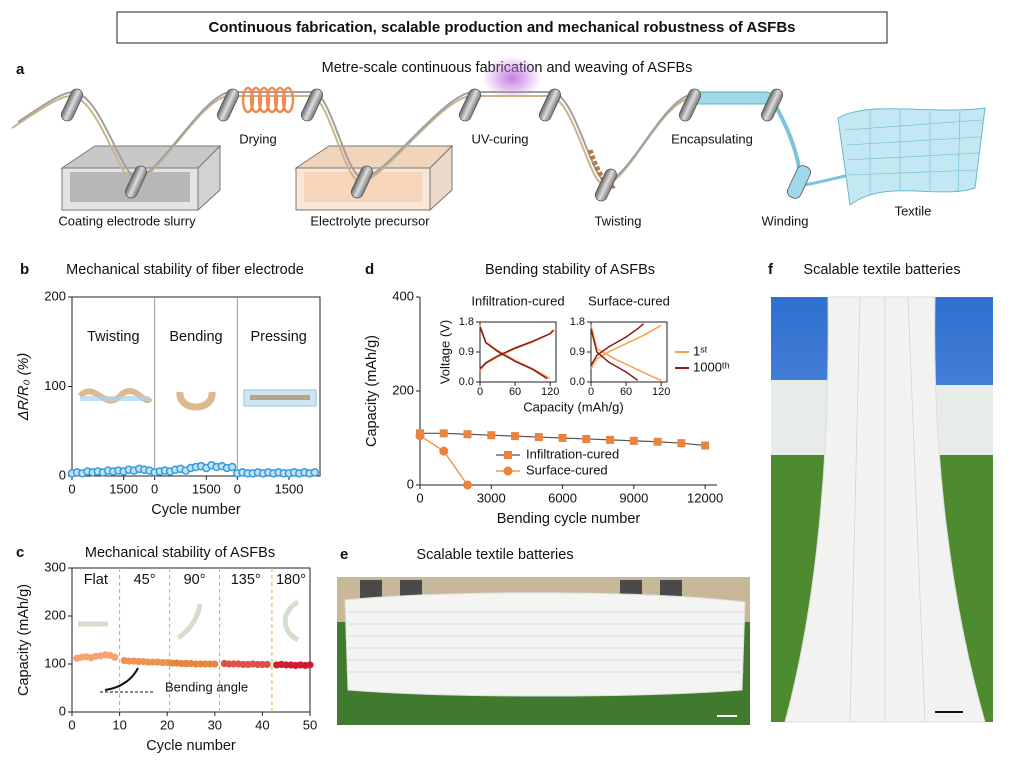  Describe the element at coordinates (215, 724) in the screenshot. I see `x-tick-label: 30` at that location.